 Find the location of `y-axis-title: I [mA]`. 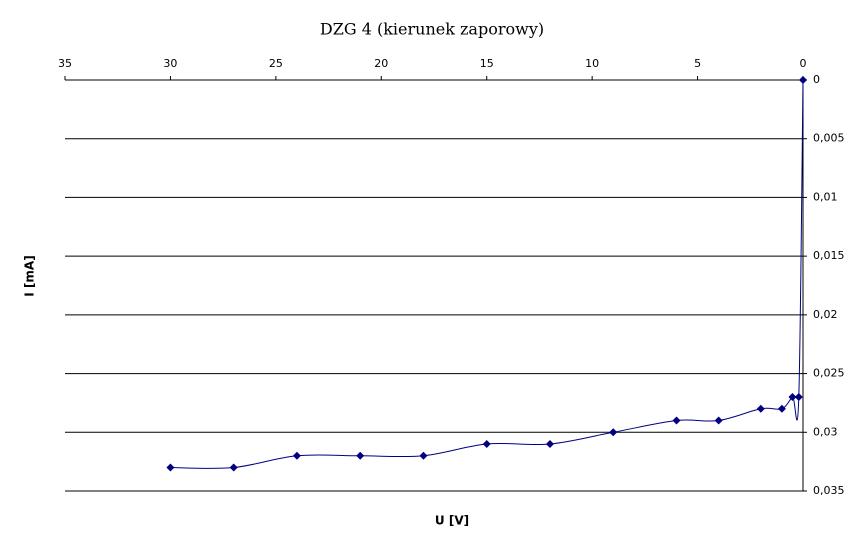

y-axis-title: I [mA] is located at coordinates (30, 275).